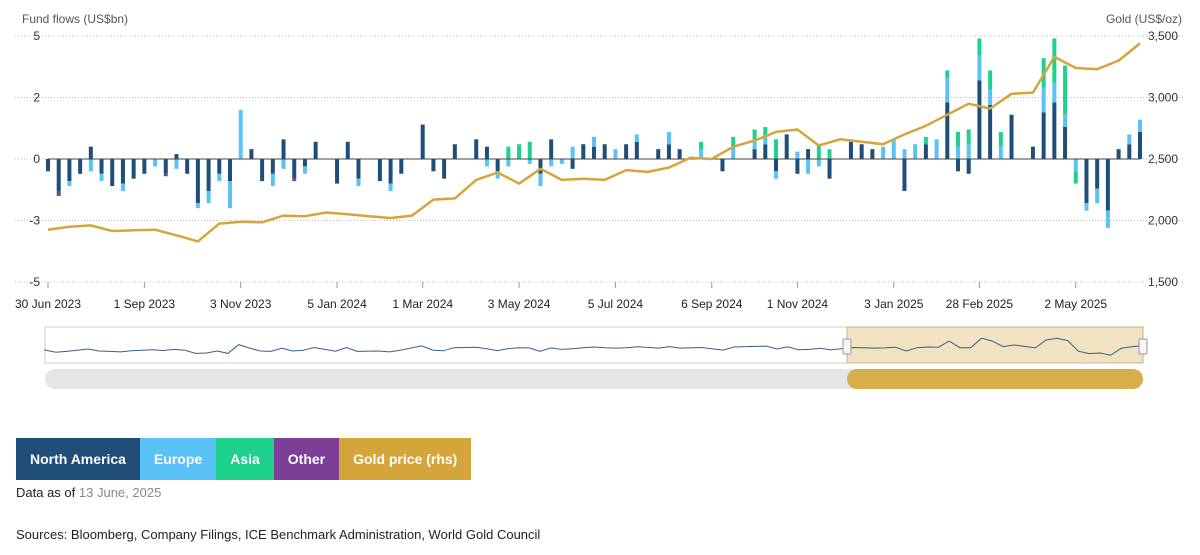 This screenshot has height=555, width=1200. What do you see at coordinates (1143, 346) in the screenshot?
I see `navigator-handle-right` at bounding box center [1143, 346].